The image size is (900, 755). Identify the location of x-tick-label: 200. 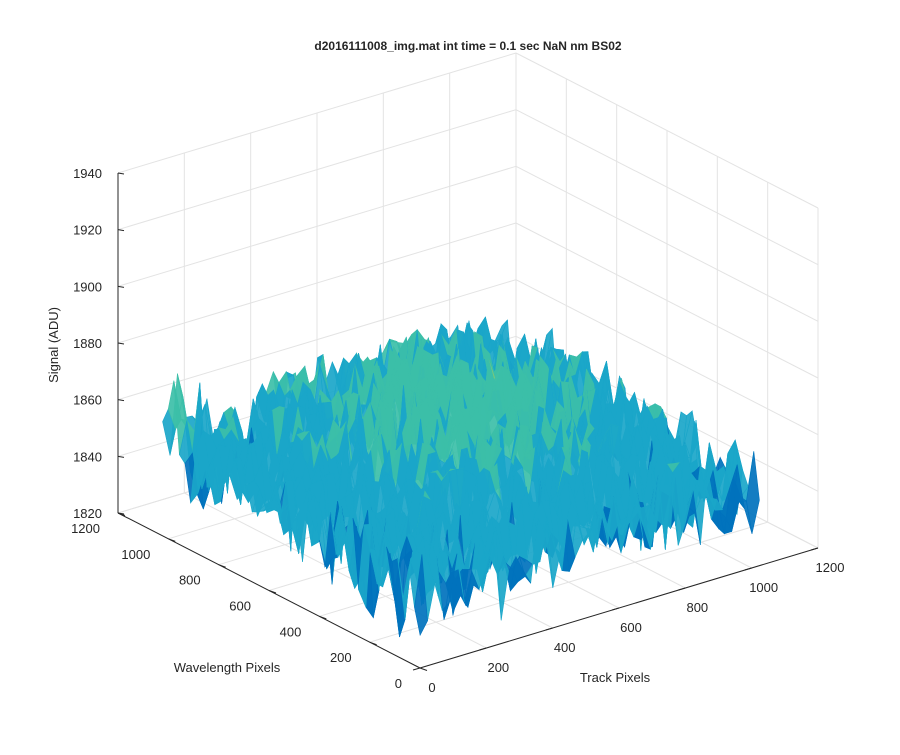
(498, 667).